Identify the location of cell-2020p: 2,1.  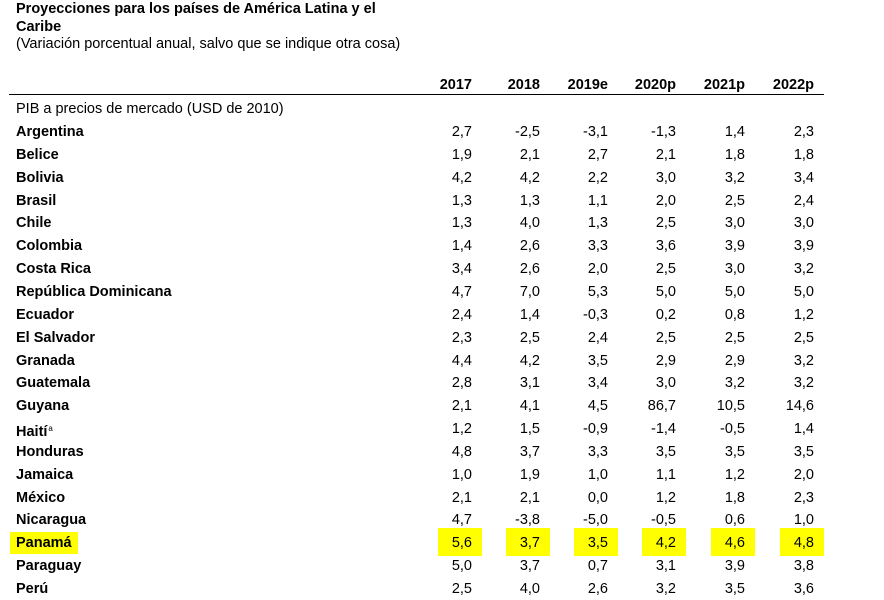
(665, 154).